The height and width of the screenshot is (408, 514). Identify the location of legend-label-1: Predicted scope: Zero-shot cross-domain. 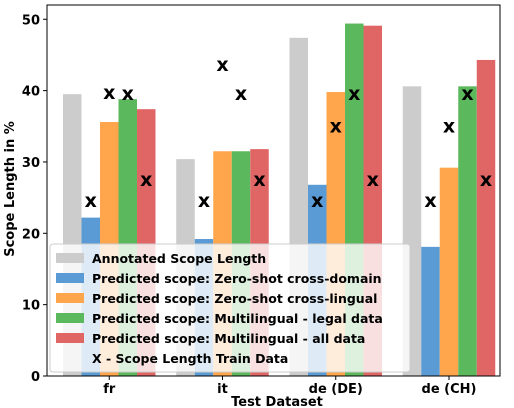
(237, 278).